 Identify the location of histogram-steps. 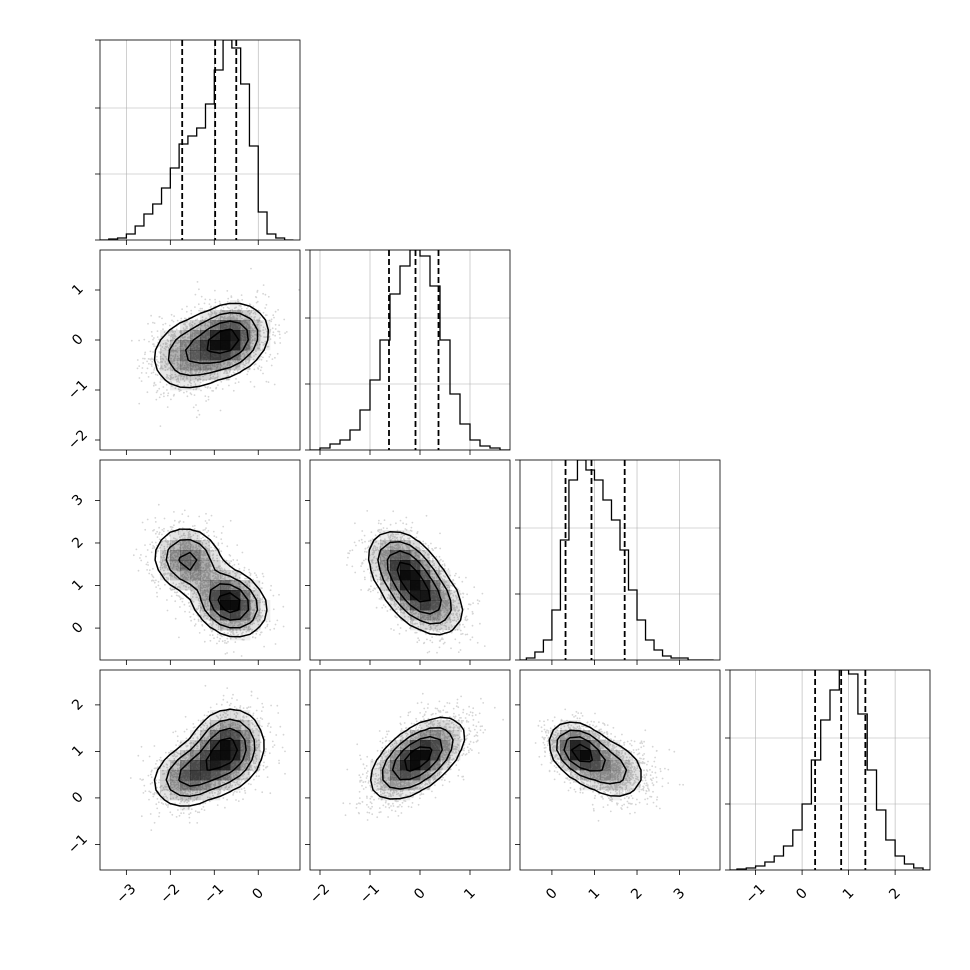
(410, 350).